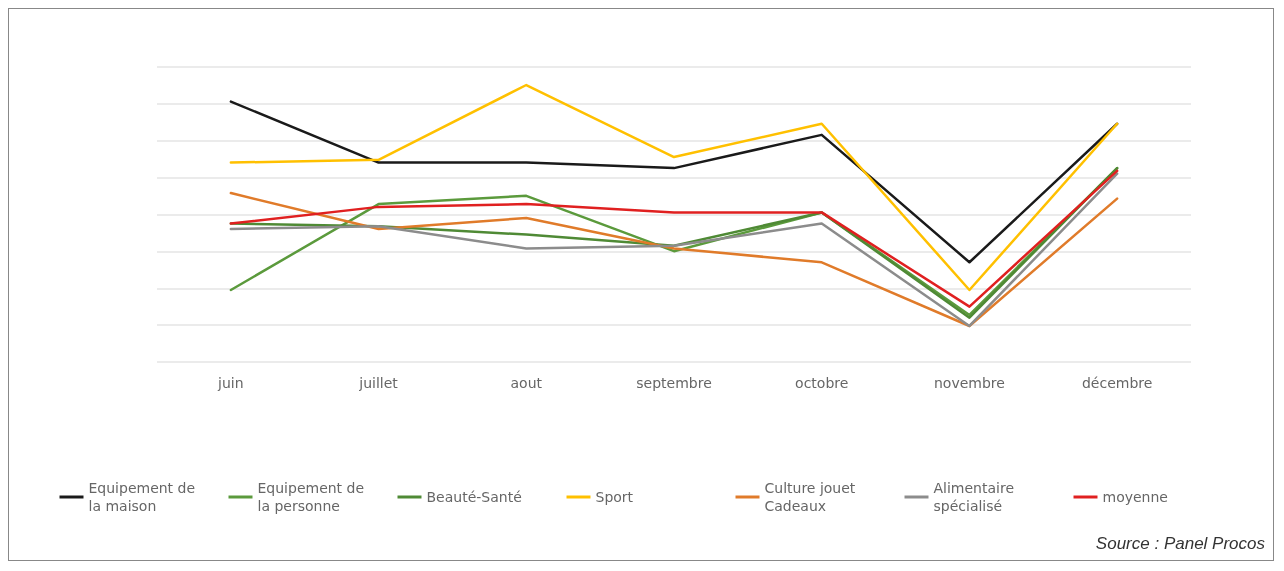  What do you see at coordinates (976, 497) in the screenshot?
I see `legend-label: Alimentaire spécialisé` at bounding box center [976, 497].